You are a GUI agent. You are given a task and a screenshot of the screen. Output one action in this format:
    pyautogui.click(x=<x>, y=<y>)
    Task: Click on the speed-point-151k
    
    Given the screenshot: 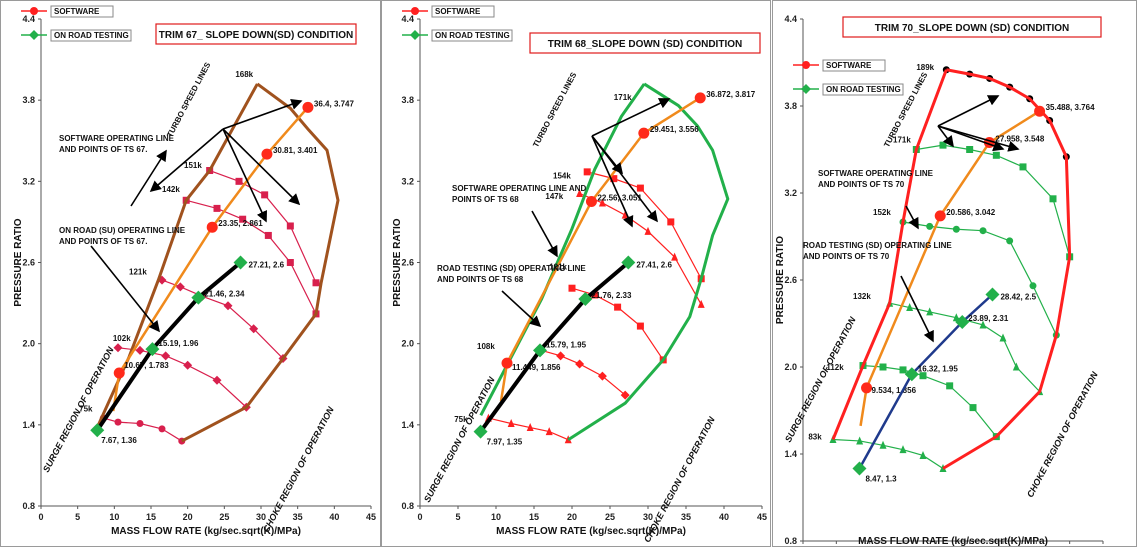 What is the action you would take?
    pyautogui.click(x=290, y=226)
    